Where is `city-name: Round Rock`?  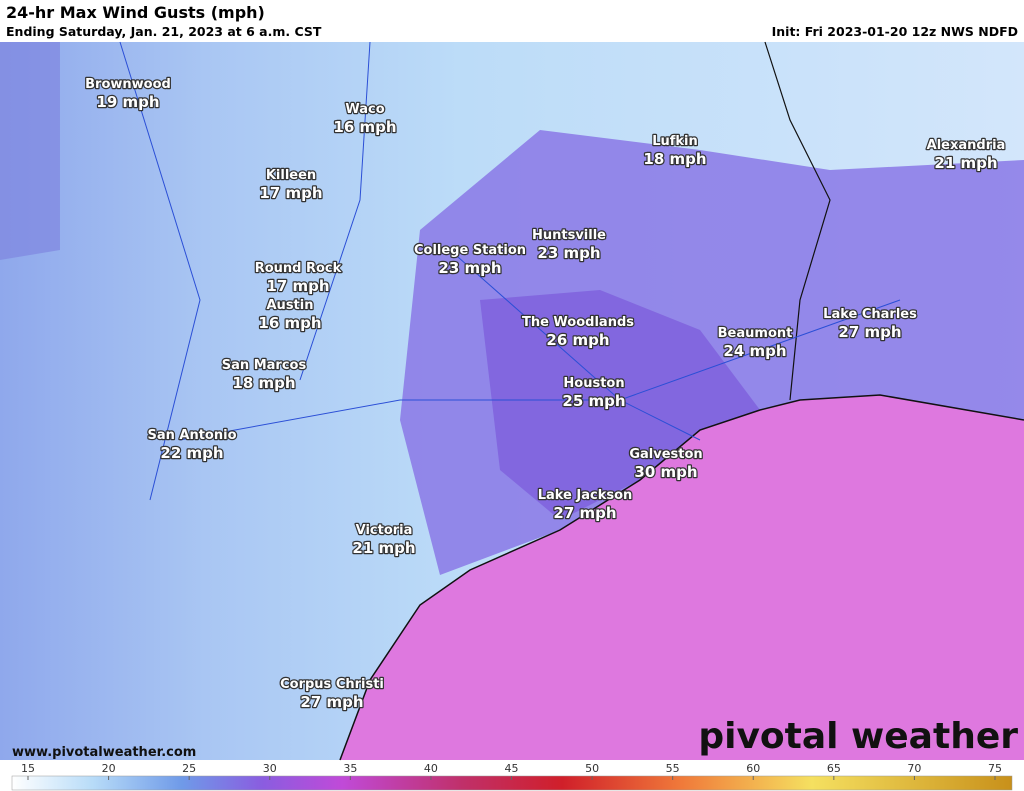
city-name: Round Rock is located at coordinates (298, 268).